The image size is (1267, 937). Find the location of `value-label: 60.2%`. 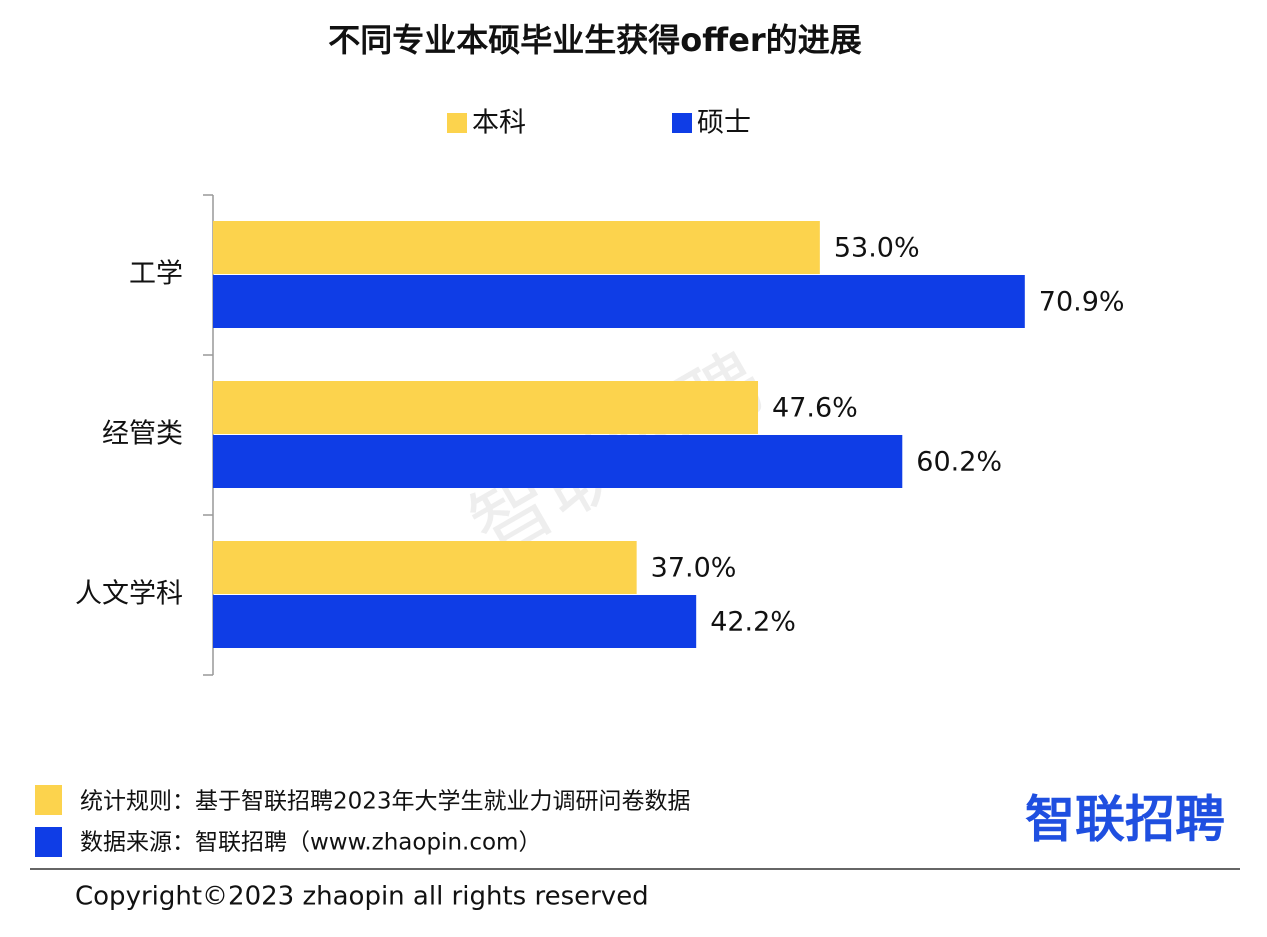

value-label: 60.2% is located at coordinates (959, 462).